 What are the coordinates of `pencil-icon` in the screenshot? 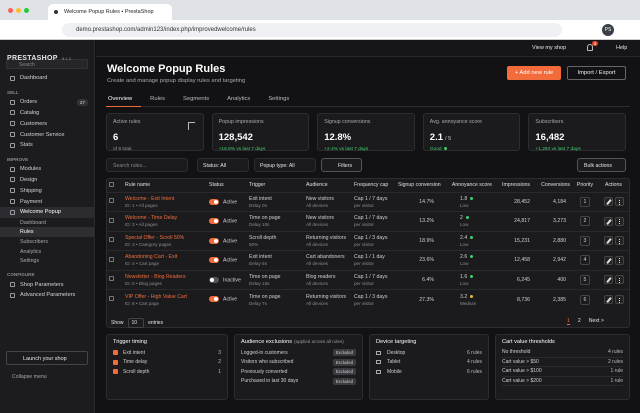 It's located at (608, 280).